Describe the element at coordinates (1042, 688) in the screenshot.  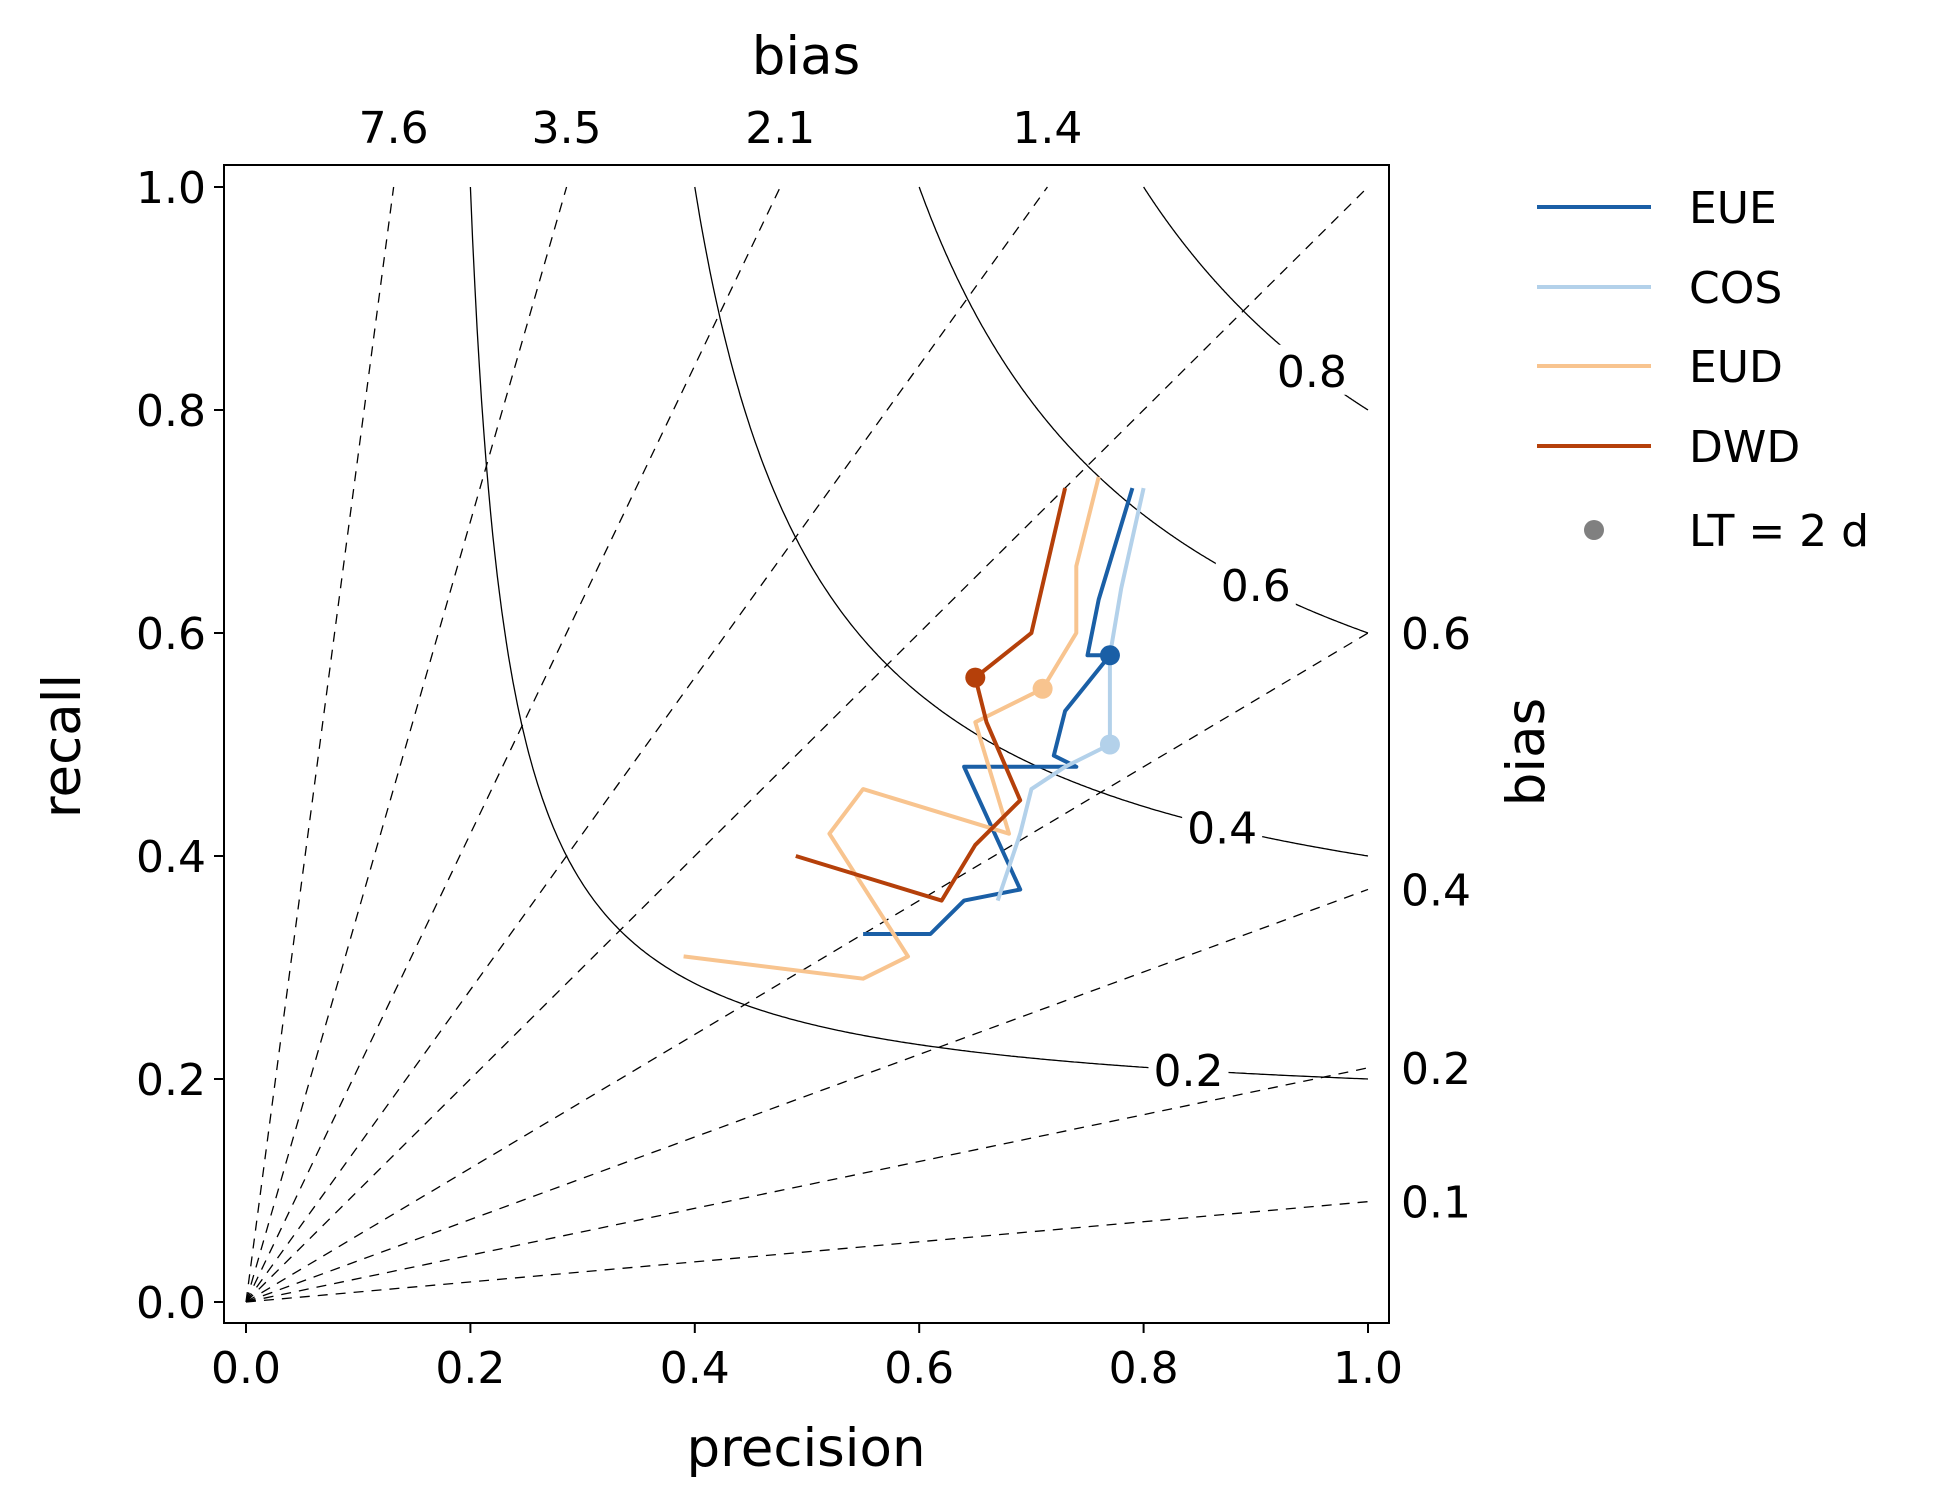
I see `series-marker-eud` at that location.